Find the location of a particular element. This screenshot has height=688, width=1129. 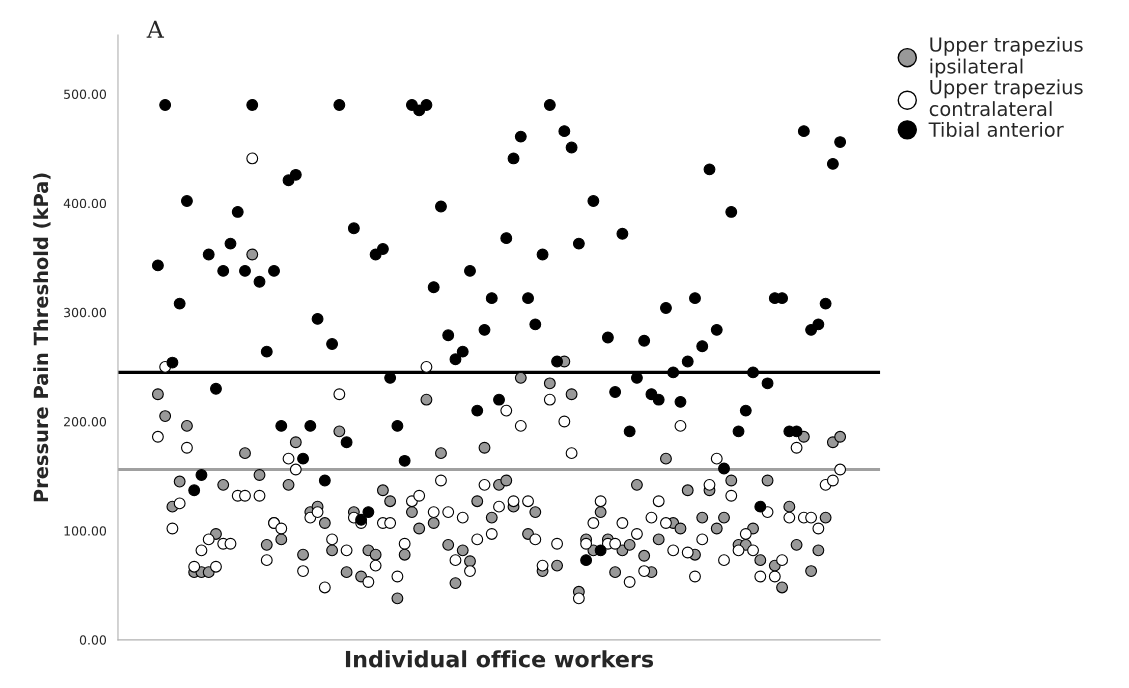

y-tick-label: 100.00 is located at coordinates (85, 531).